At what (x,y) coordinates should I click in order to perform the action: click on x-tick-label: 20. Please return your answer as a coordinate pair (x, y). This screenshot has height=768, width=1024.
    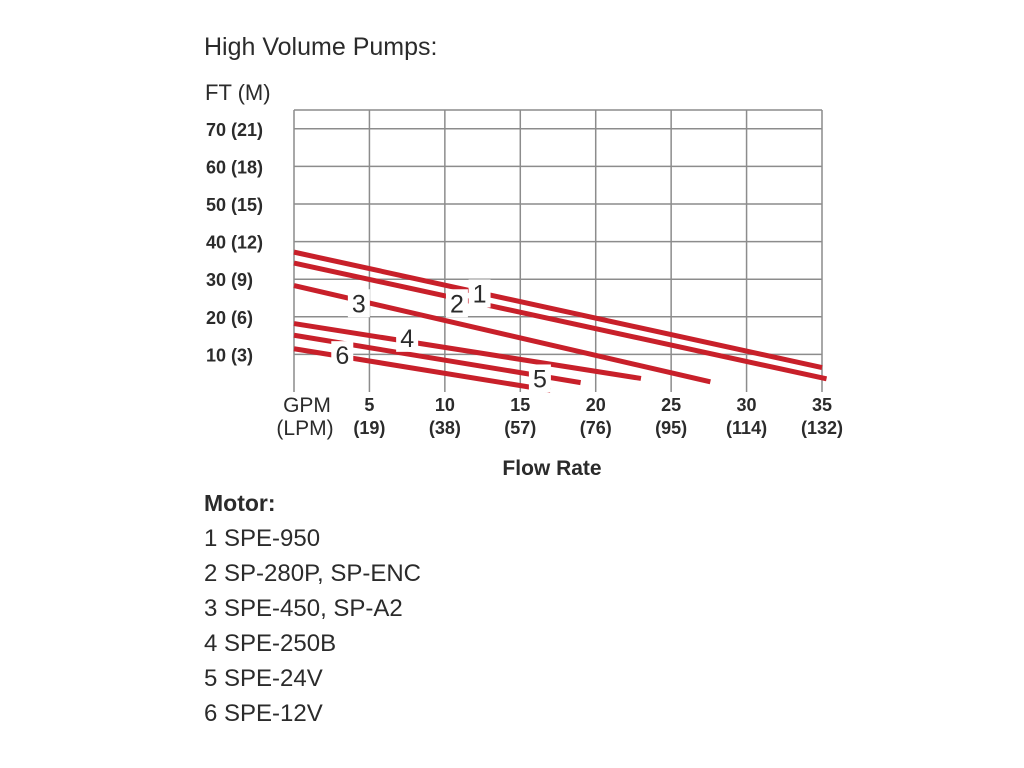
    Looking at the image, I should click on (596, 405).